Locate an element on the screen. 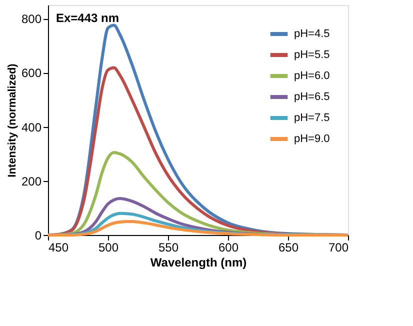 The width and height of the screenshot is (413, 326). annotation: Ex=443 nm is located at coordinates (88, 18).